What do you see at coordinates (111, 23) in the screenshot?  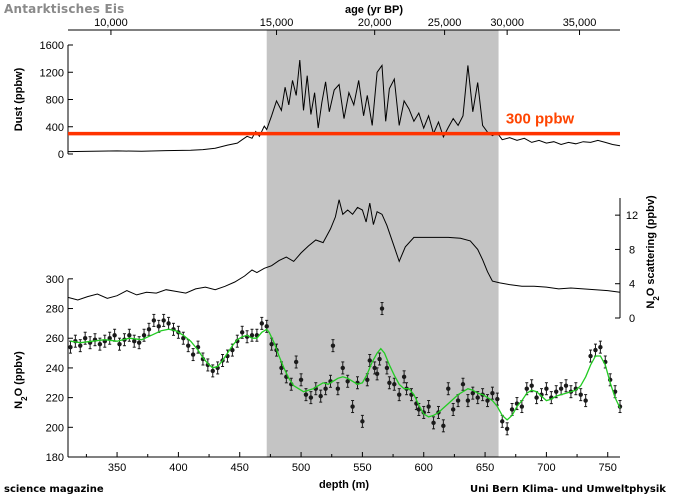 I see `age-tick-label: 10,000` at bounding box center [111, 23].